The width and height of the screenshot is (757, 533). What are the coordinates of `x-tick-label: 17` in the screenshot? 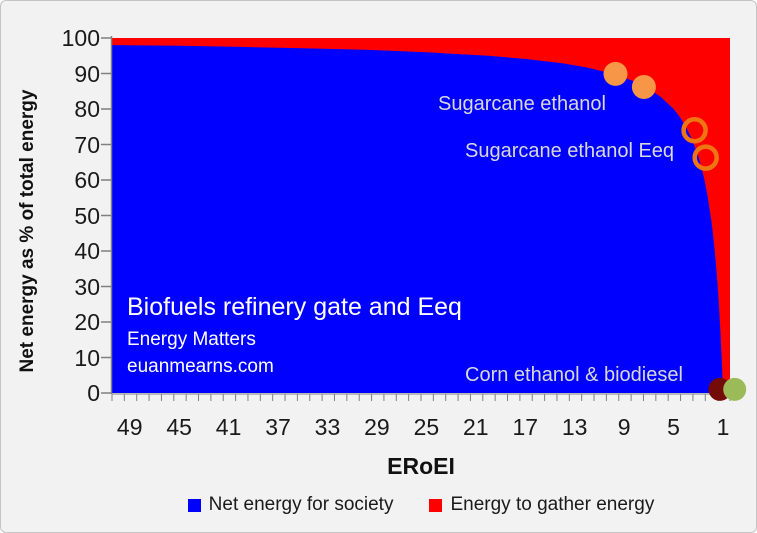 It's located at (525, 427).